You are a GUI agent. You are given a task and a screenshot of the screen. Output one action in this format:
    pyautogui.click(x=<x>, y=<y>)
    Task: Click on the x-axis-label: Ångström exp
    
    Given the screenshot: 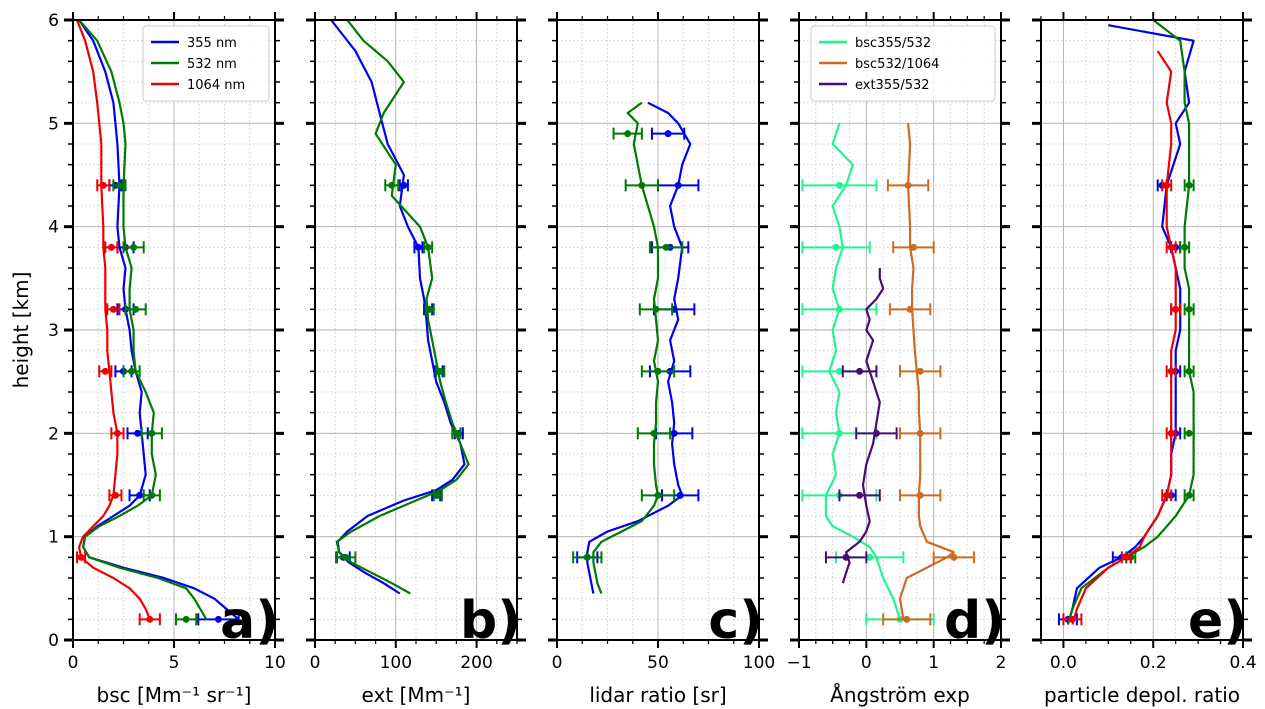 What is the action you would take?
    pyautogui.click(x=900, y=695)
    